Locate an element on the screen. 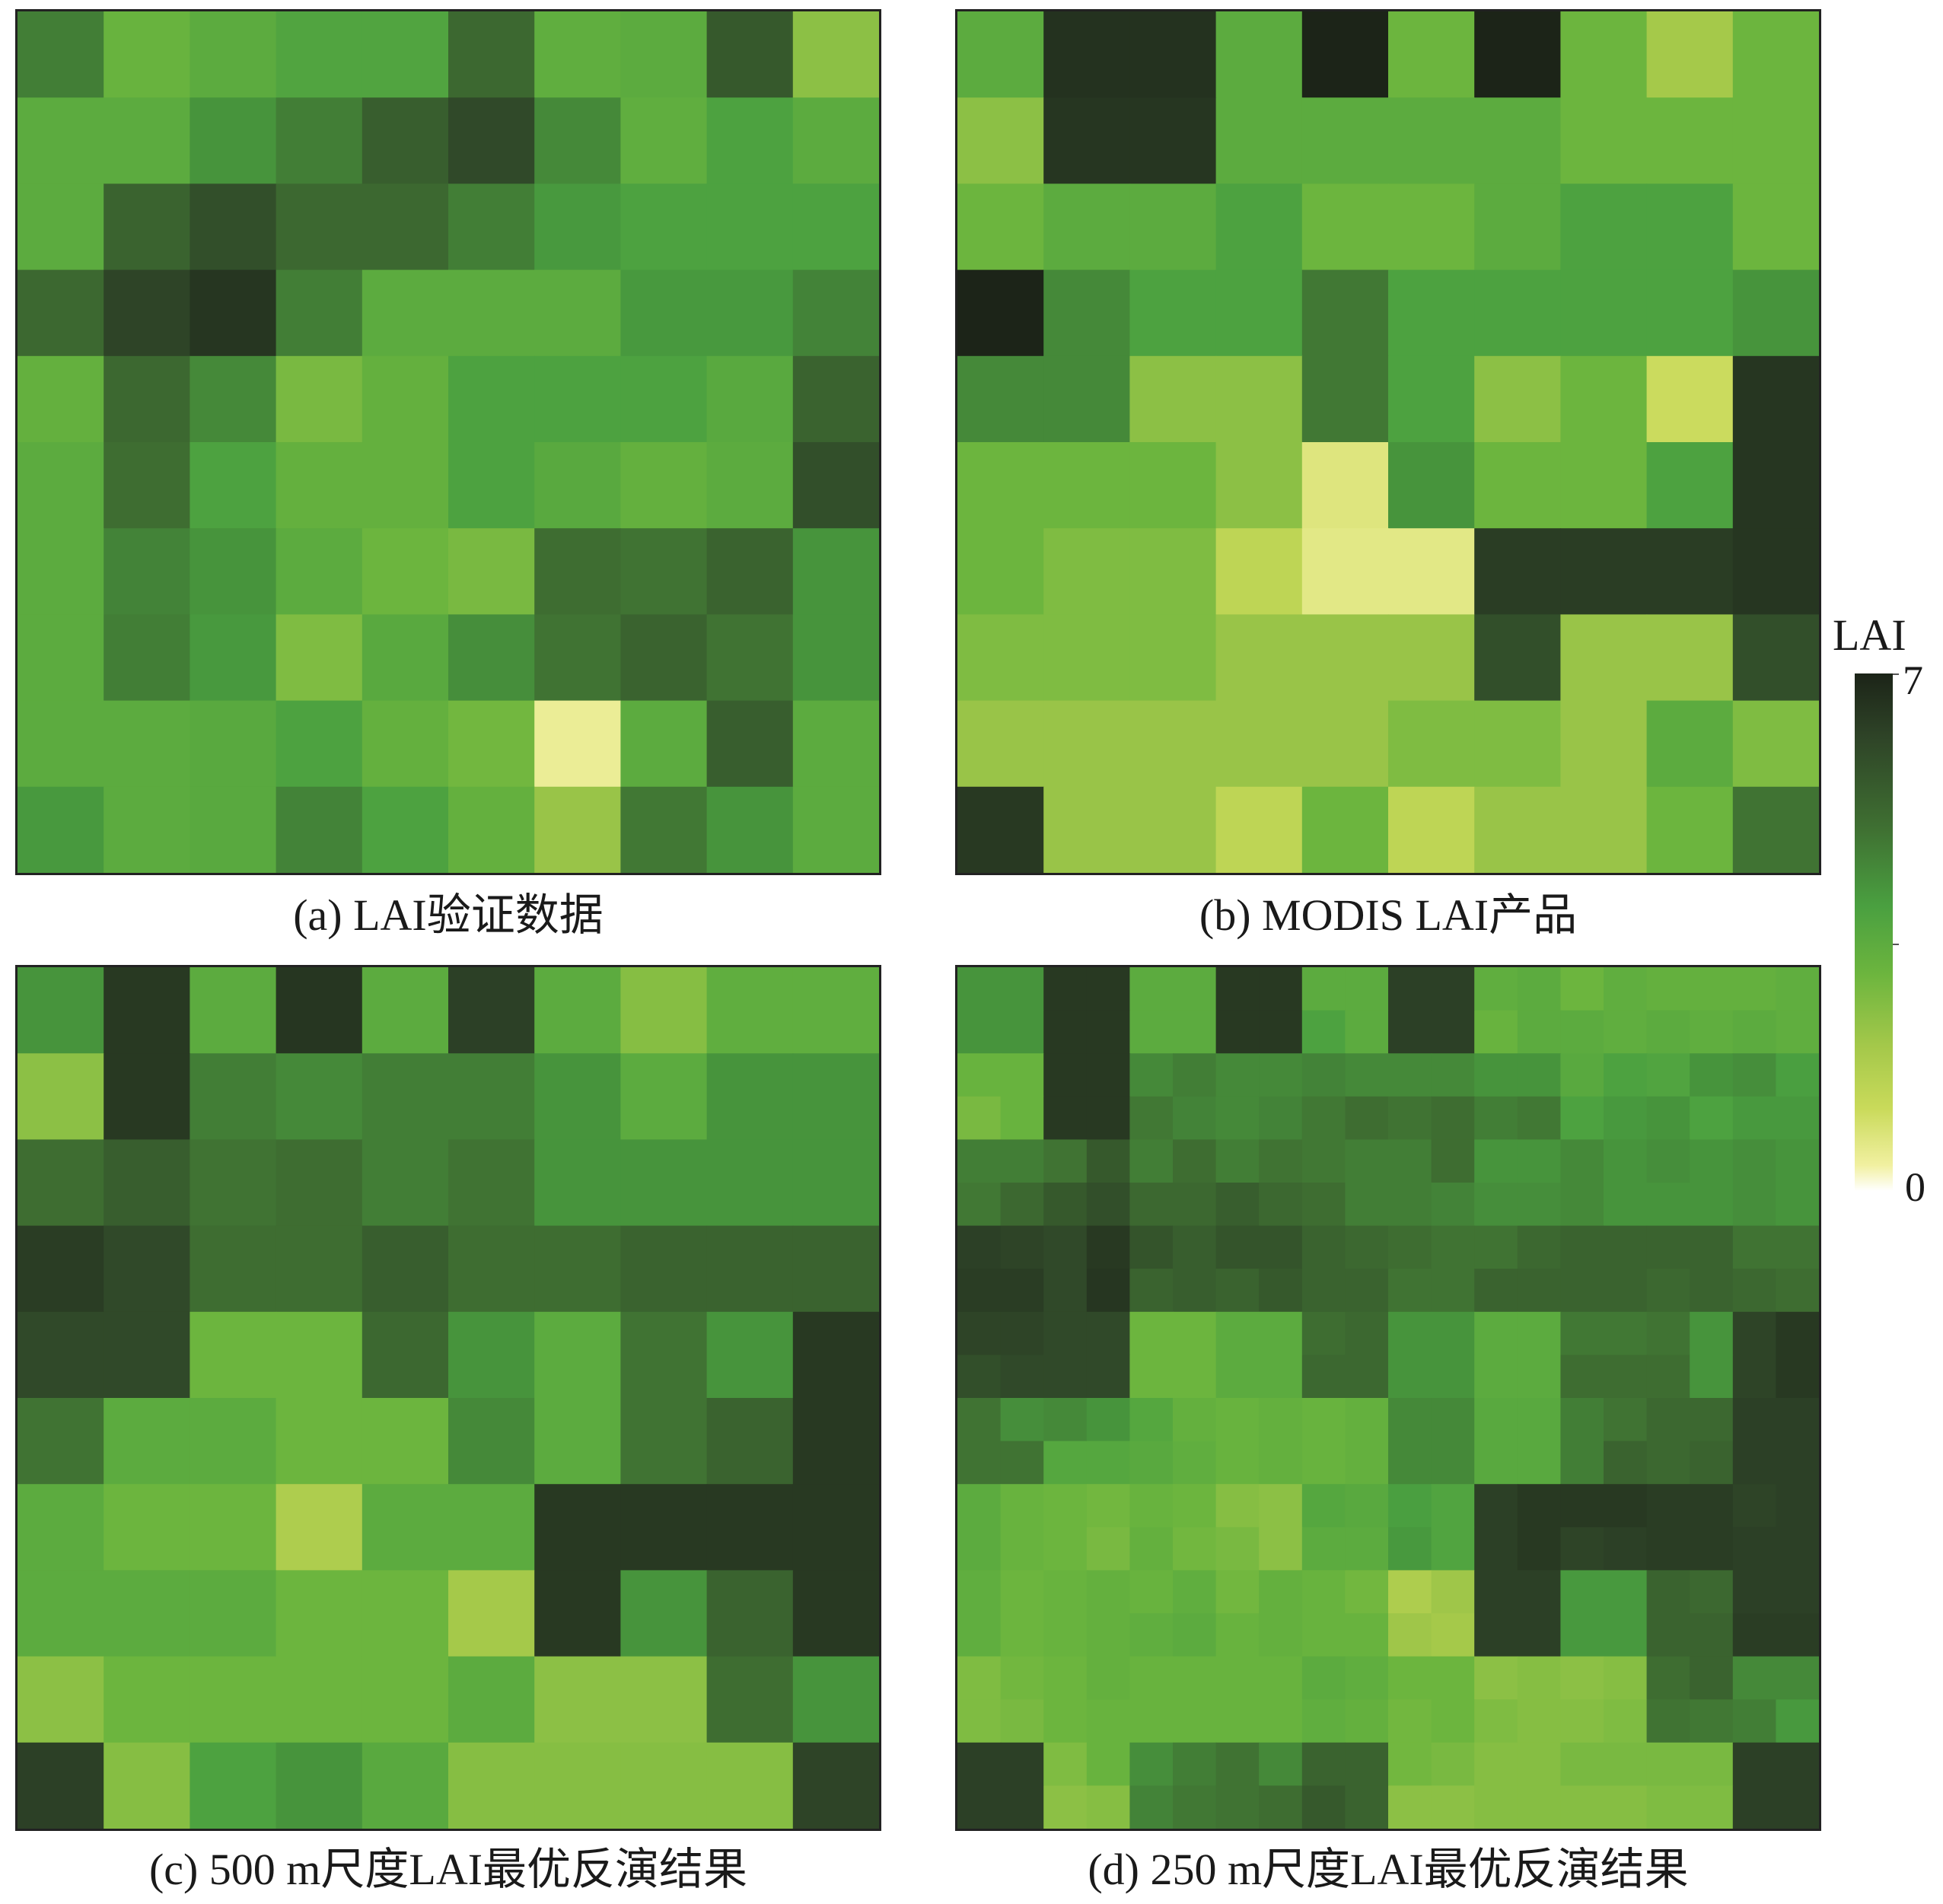 This screenshot has width=1943, height=1904. panel-caption-d: (d) 250 m尺度LAI最优反演结果 is located at coordinates (1388, 1869).